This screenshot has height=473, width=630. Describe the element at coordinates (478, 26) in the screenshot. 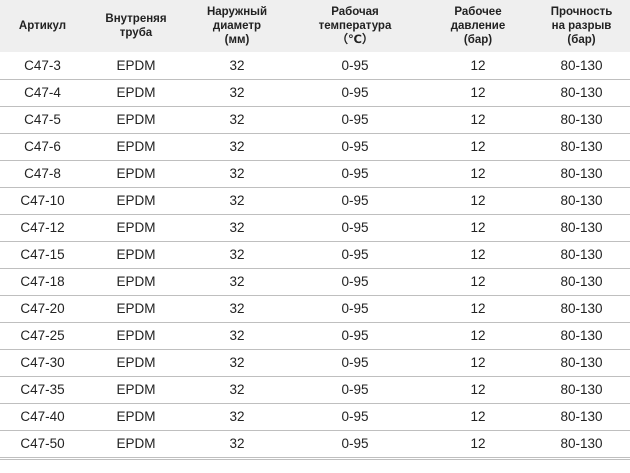

I see `column-header-line: давление` at that location.